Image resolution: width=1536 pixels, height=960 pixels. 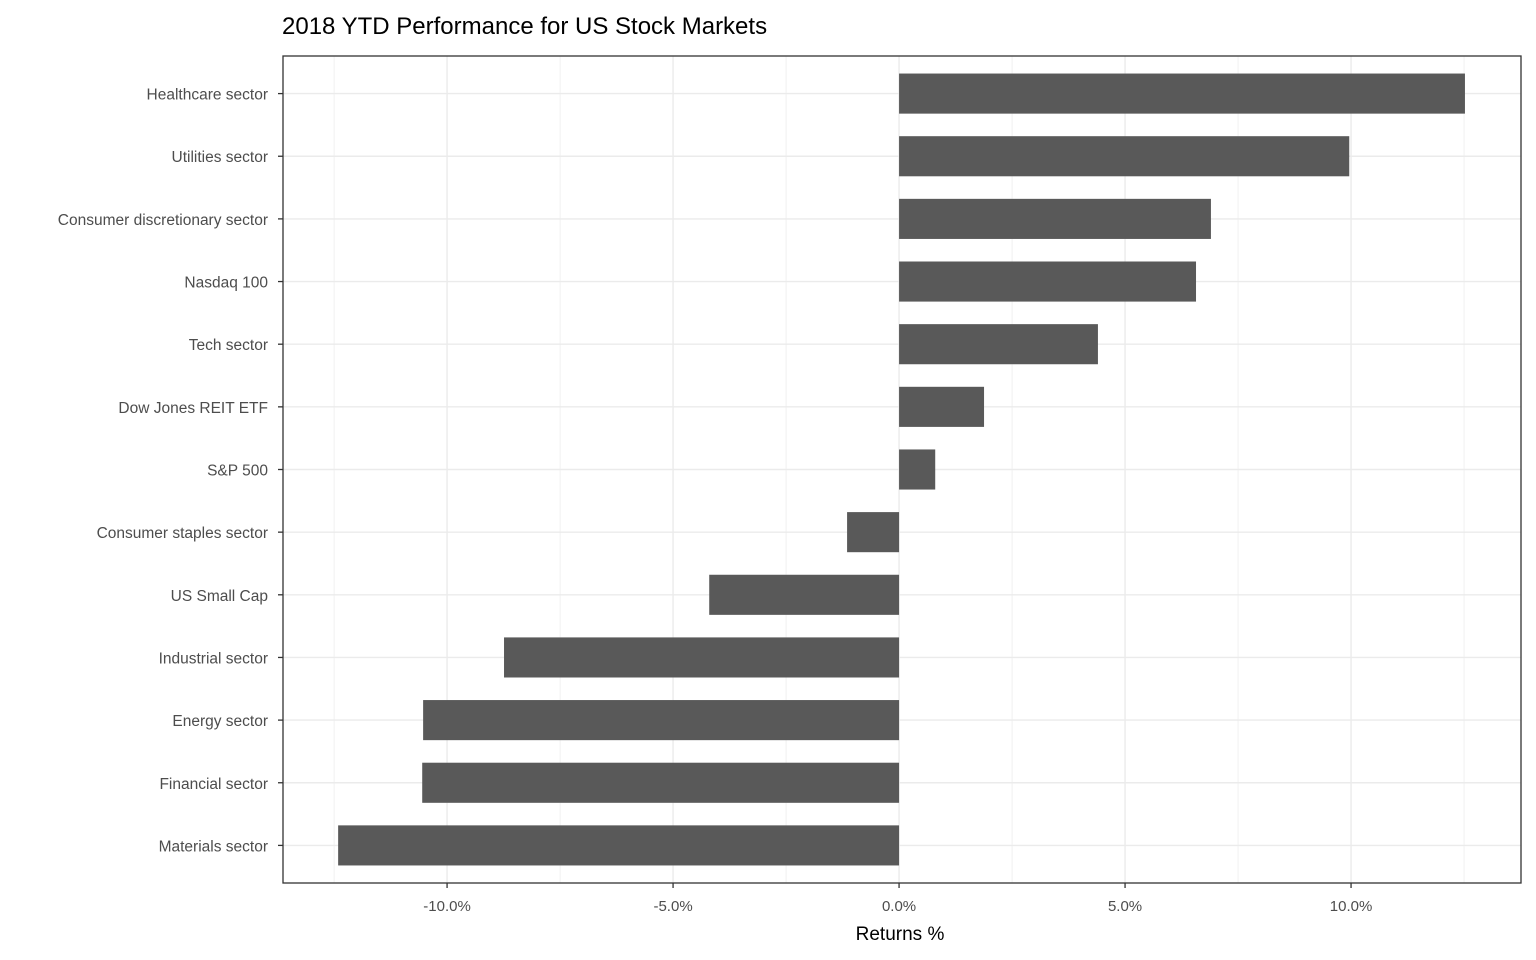 I want to click on x-tick-label: 5.0%, so click(x=1125, y=906).